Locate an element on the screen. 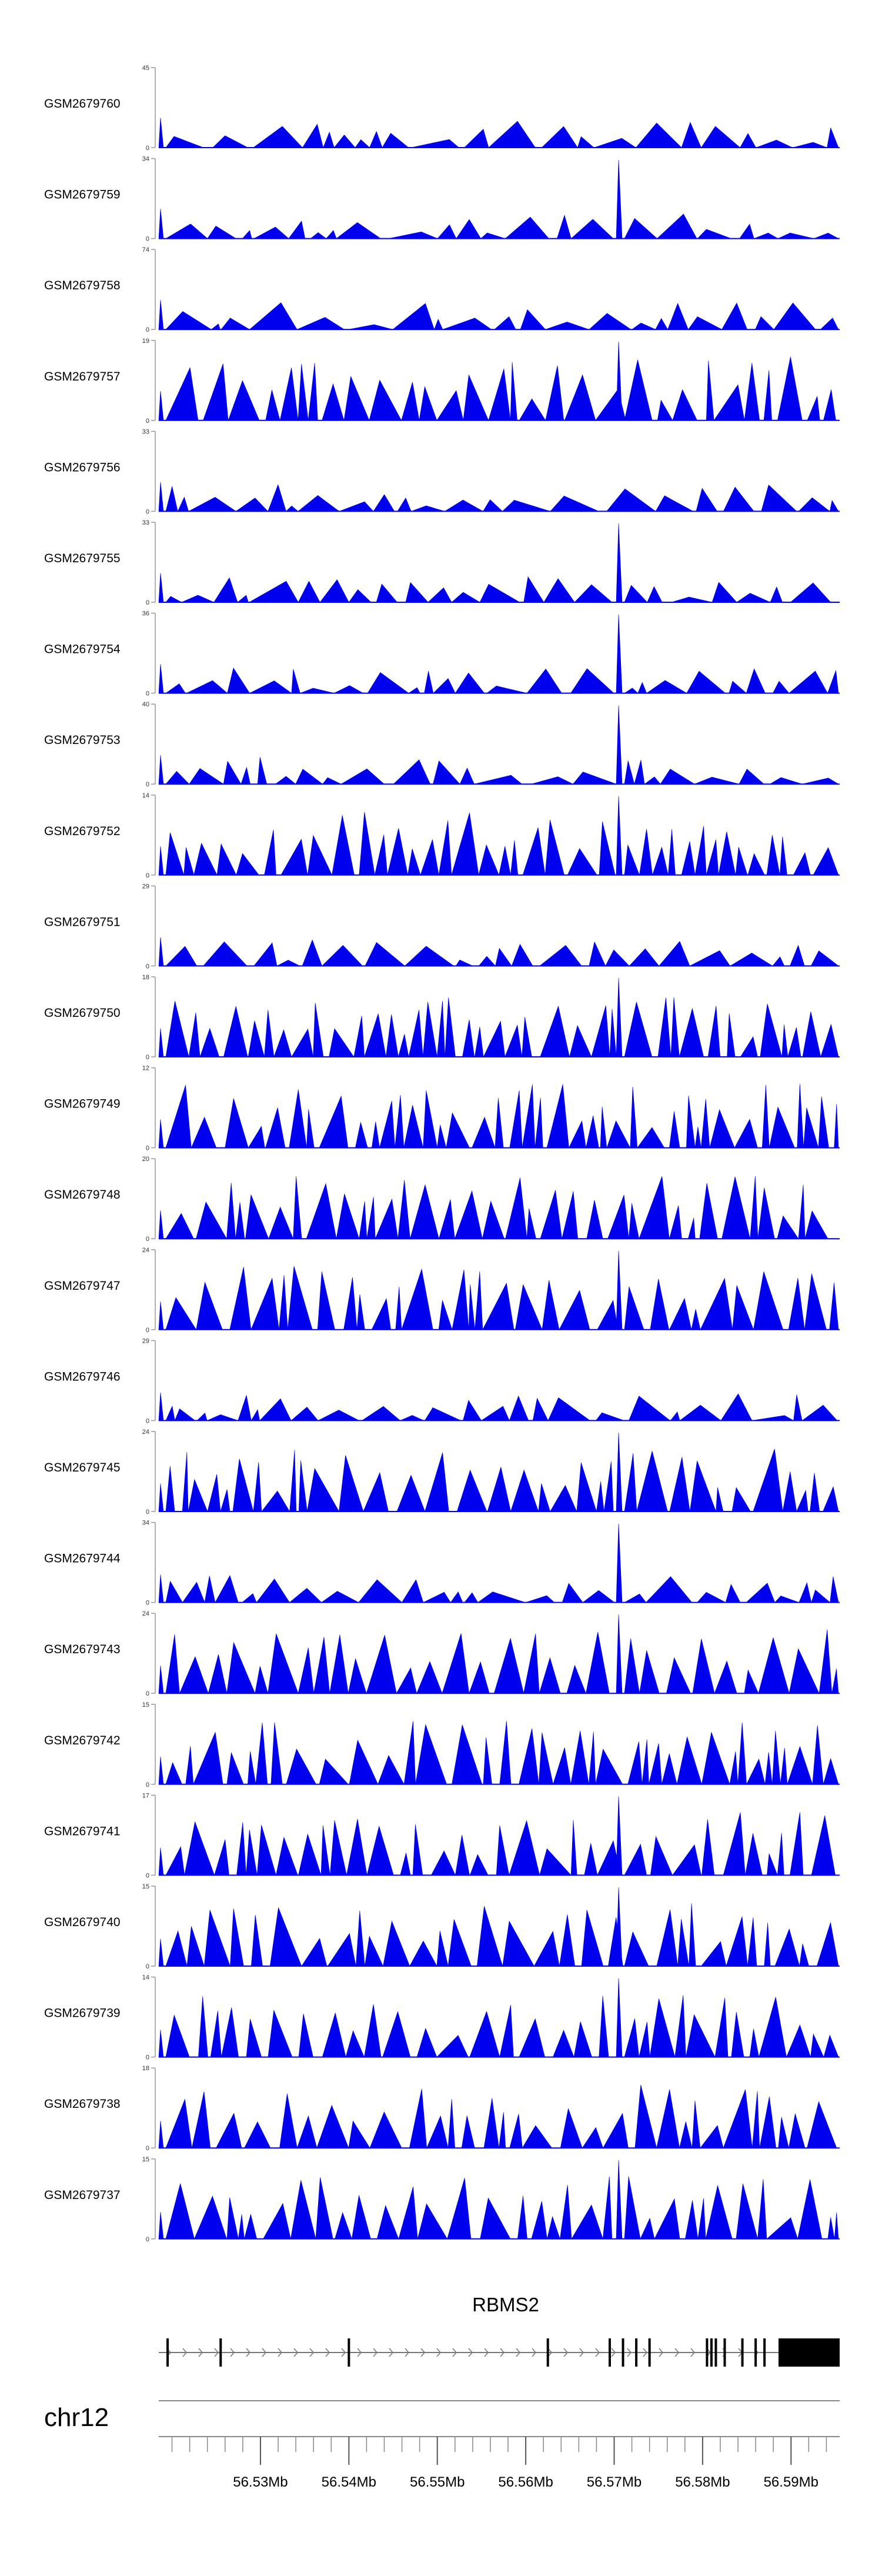  track-label: GSM2679756 is located at coordinates (82, 467).